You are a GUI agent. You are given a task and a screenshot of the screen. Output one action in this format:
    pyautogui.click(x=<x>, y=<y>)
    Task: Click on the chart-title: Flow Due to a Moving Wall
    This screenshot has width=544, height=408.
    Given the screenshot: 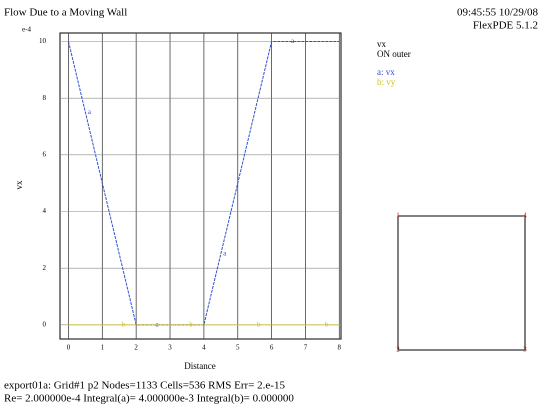 What is the action you would take?
    pyautogui.click(x=65, y=13)
    